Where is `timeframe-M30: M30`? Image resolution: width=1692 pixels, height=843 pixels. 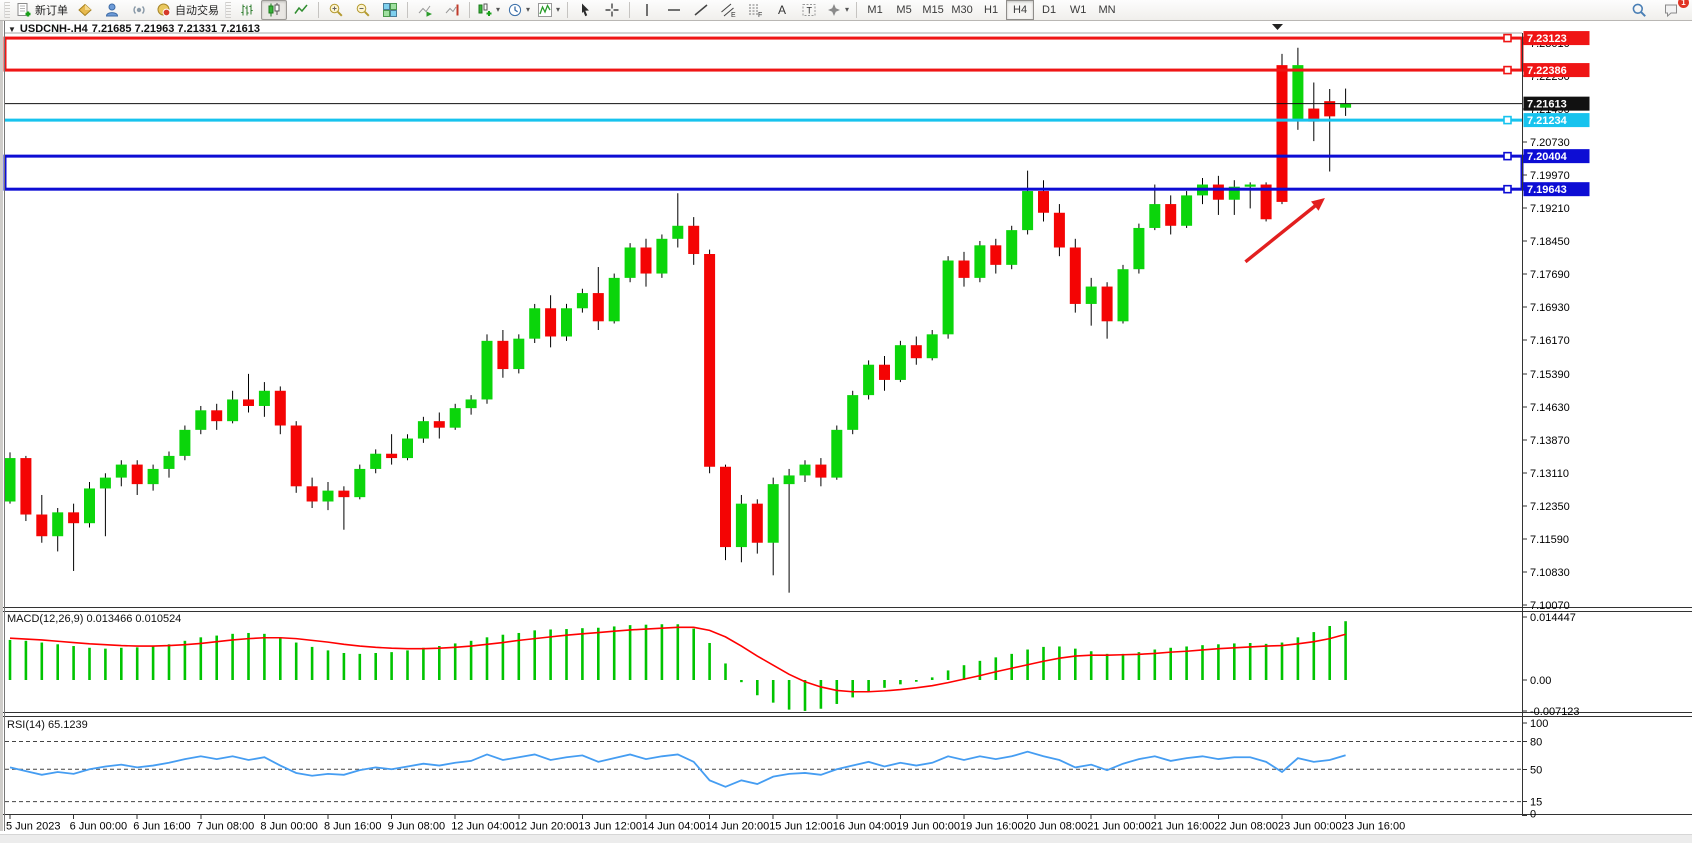 timeframe-M30: M30 is located at coordinates (962, 10).